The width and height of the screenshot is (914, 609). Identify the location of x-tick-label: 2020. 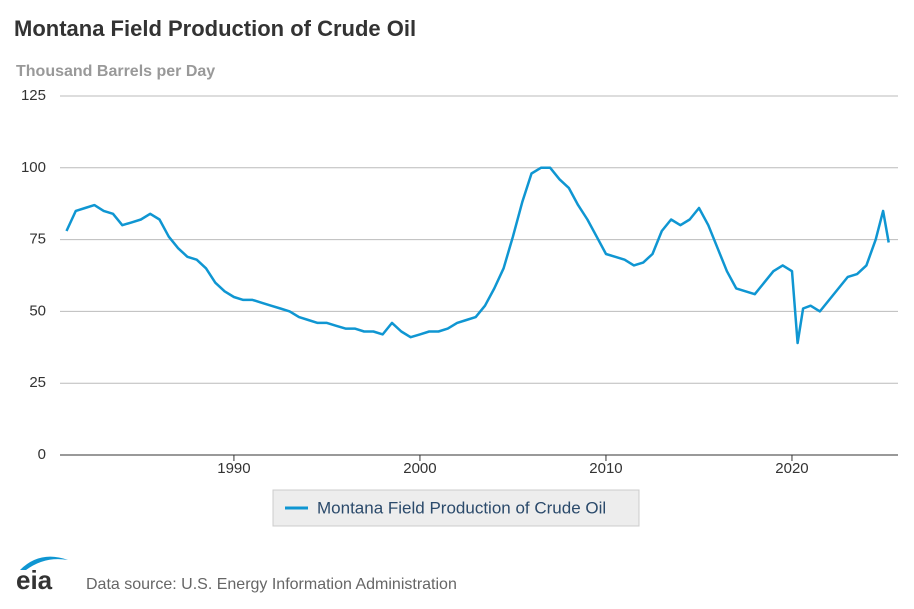
(791, 468).